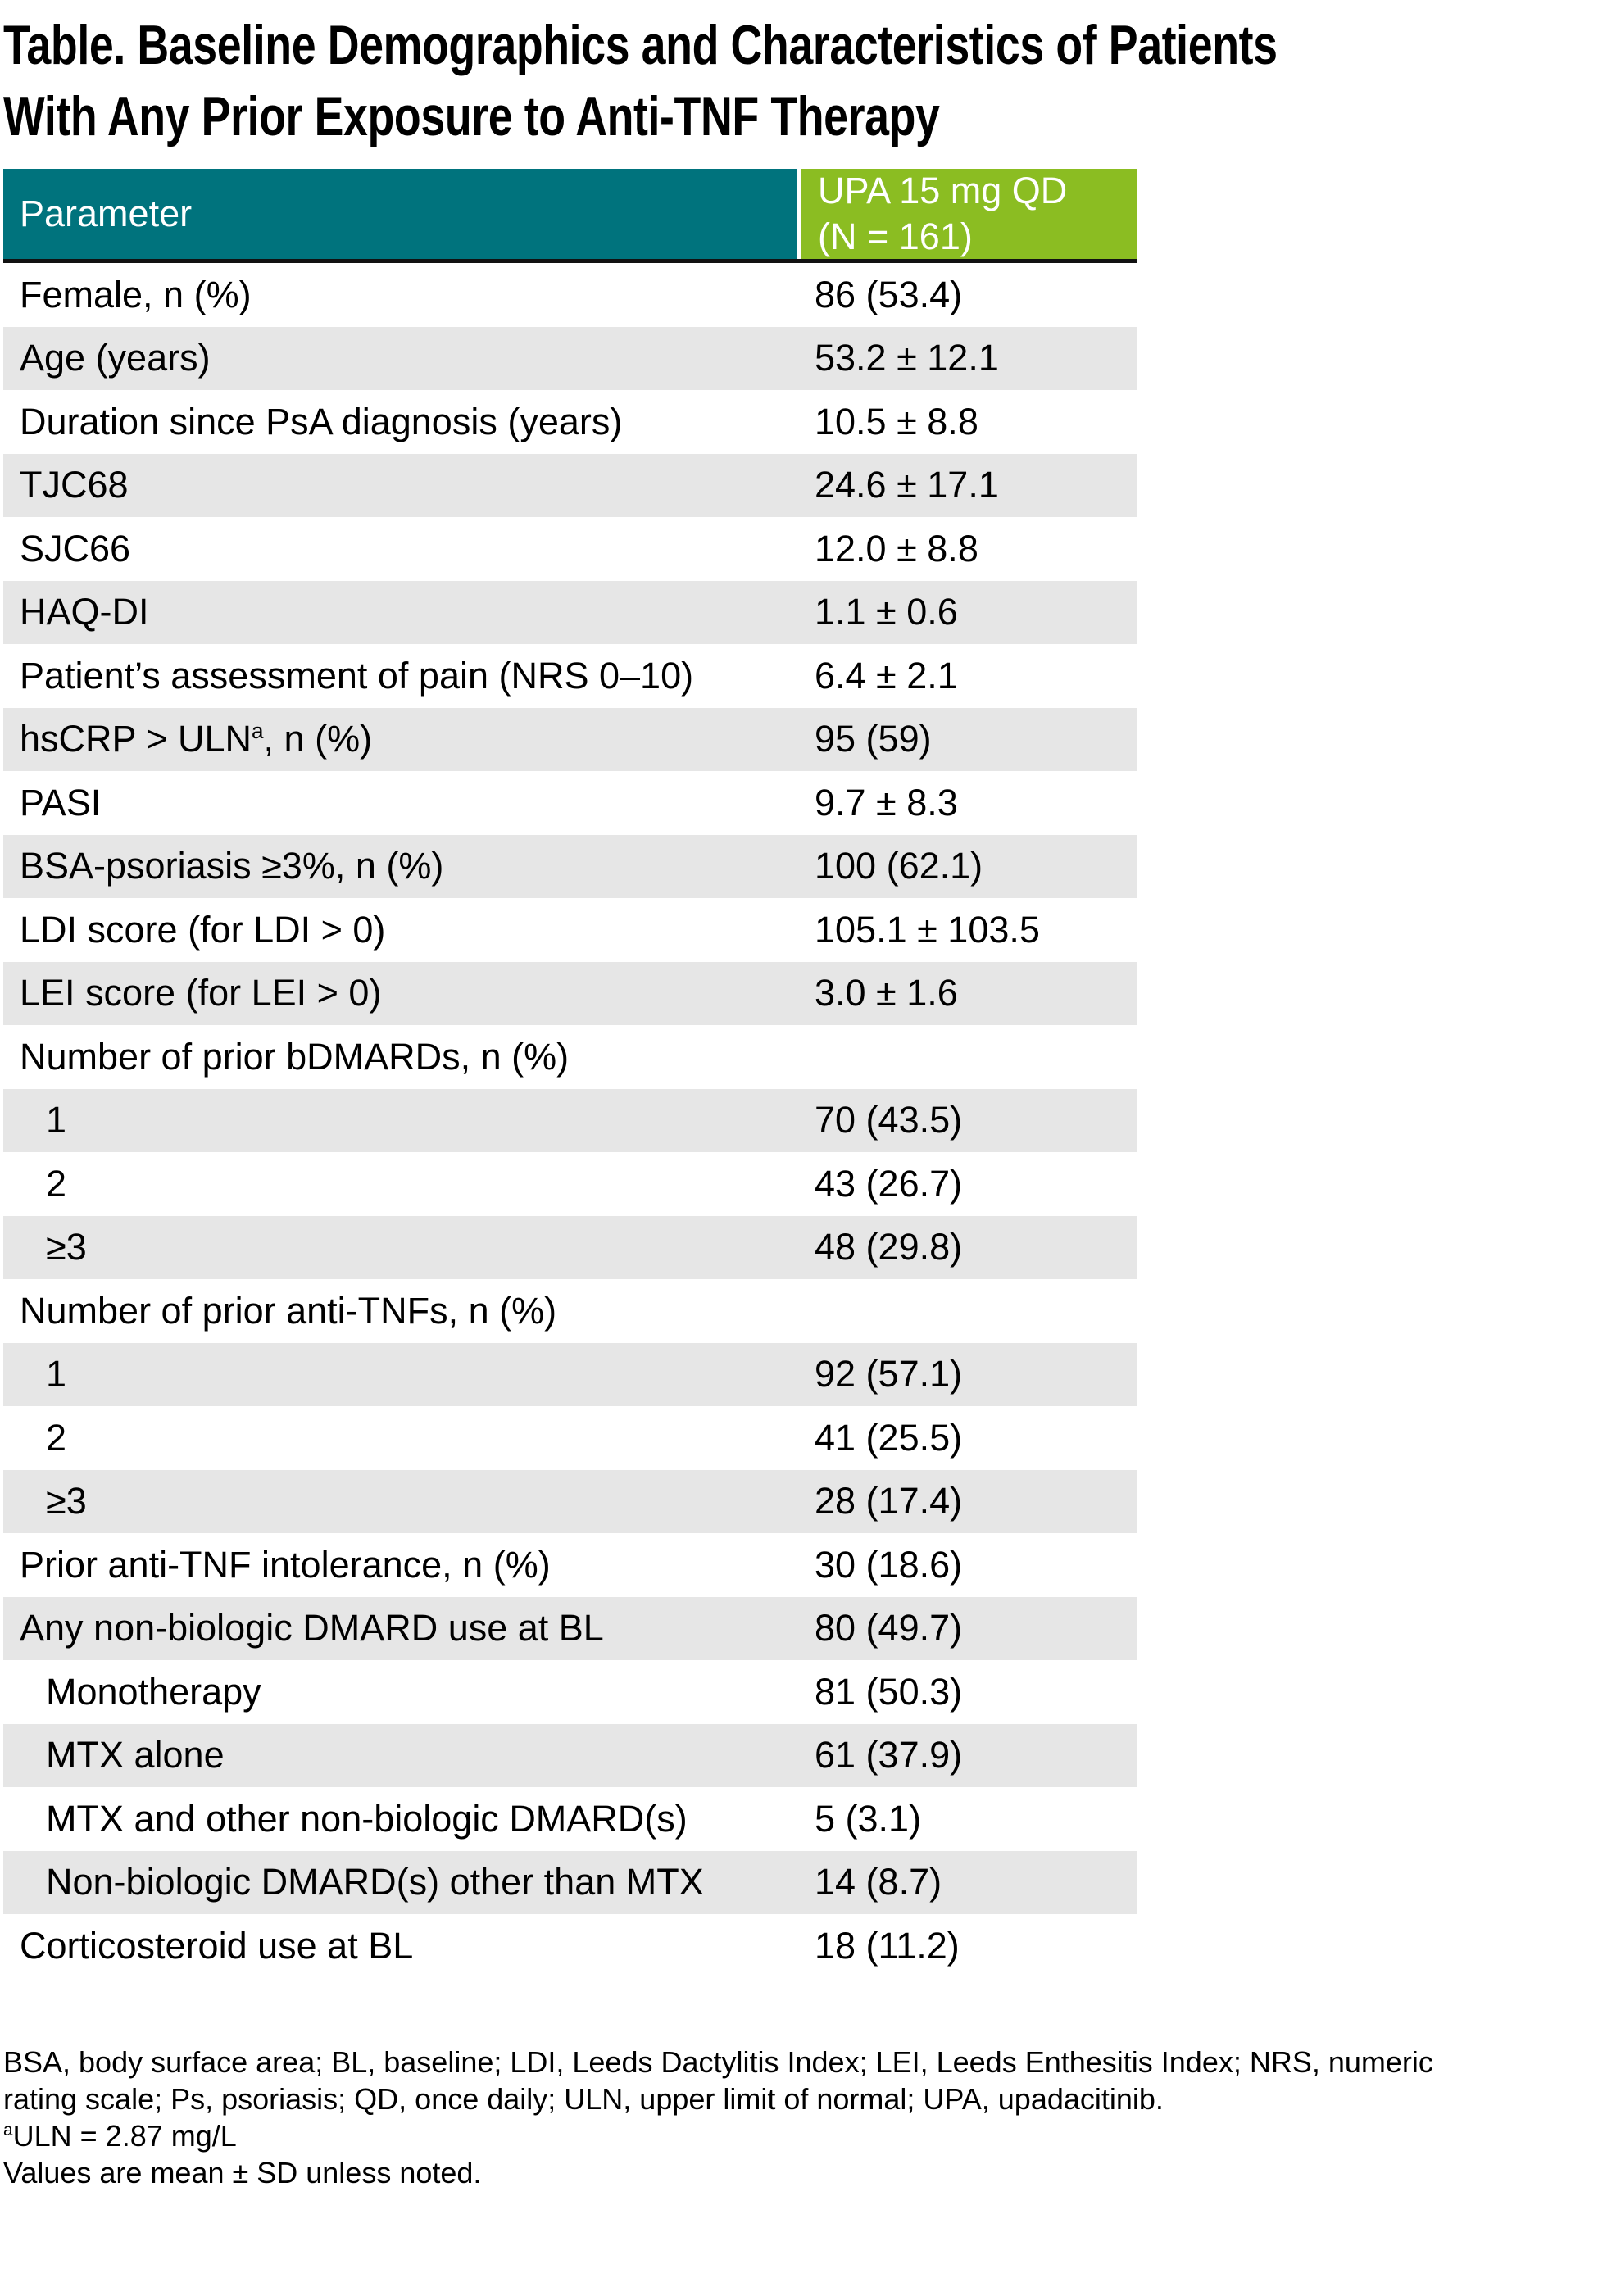  I want to click on upa-header-line2: (N = 161), so click(895, 236).